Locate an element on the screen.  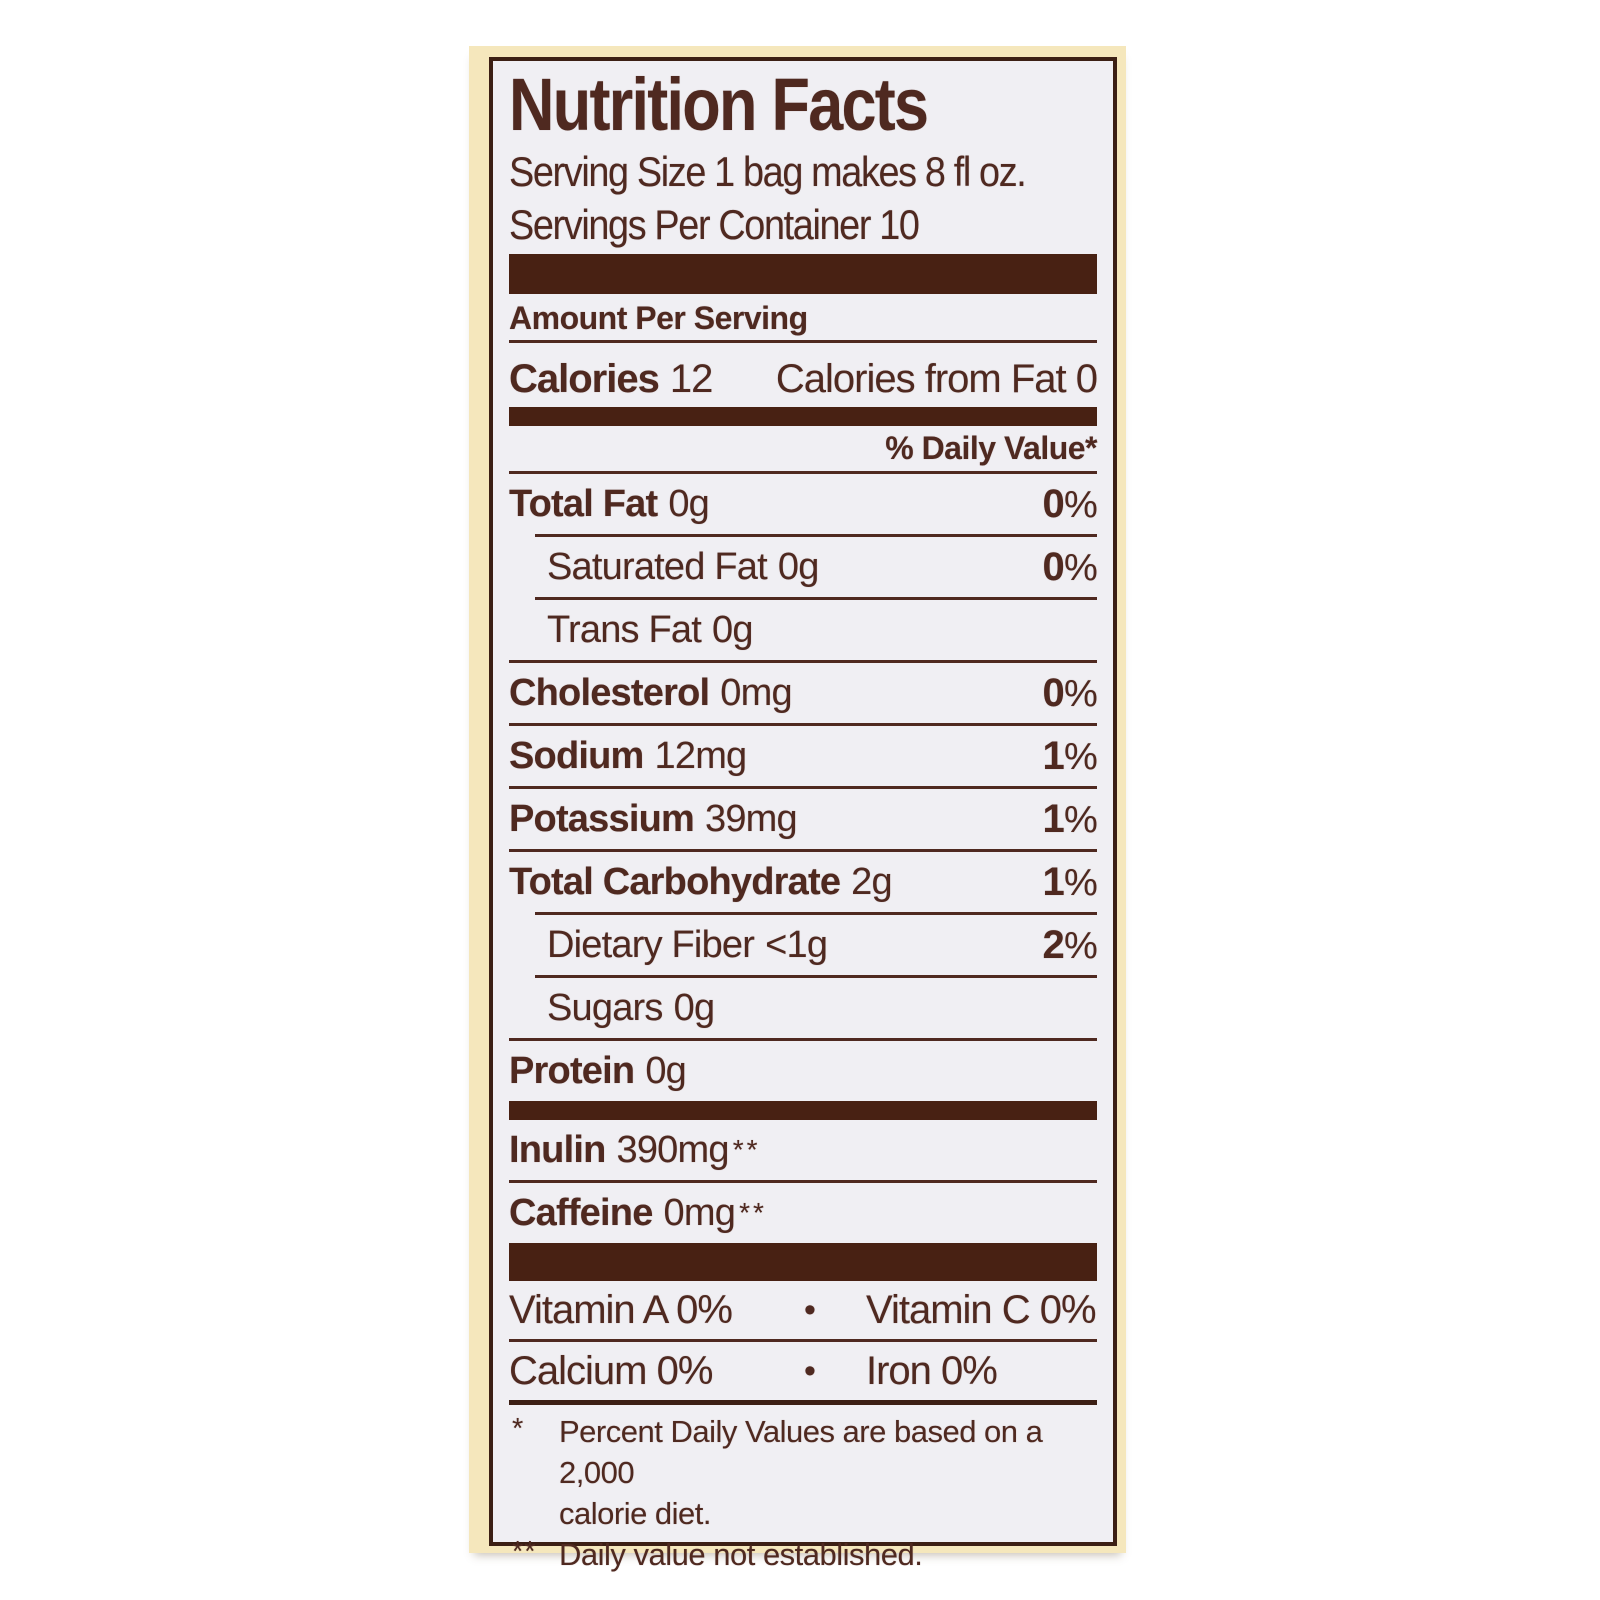
calories-group: Calories 12 is located at coordinates (611, 379).